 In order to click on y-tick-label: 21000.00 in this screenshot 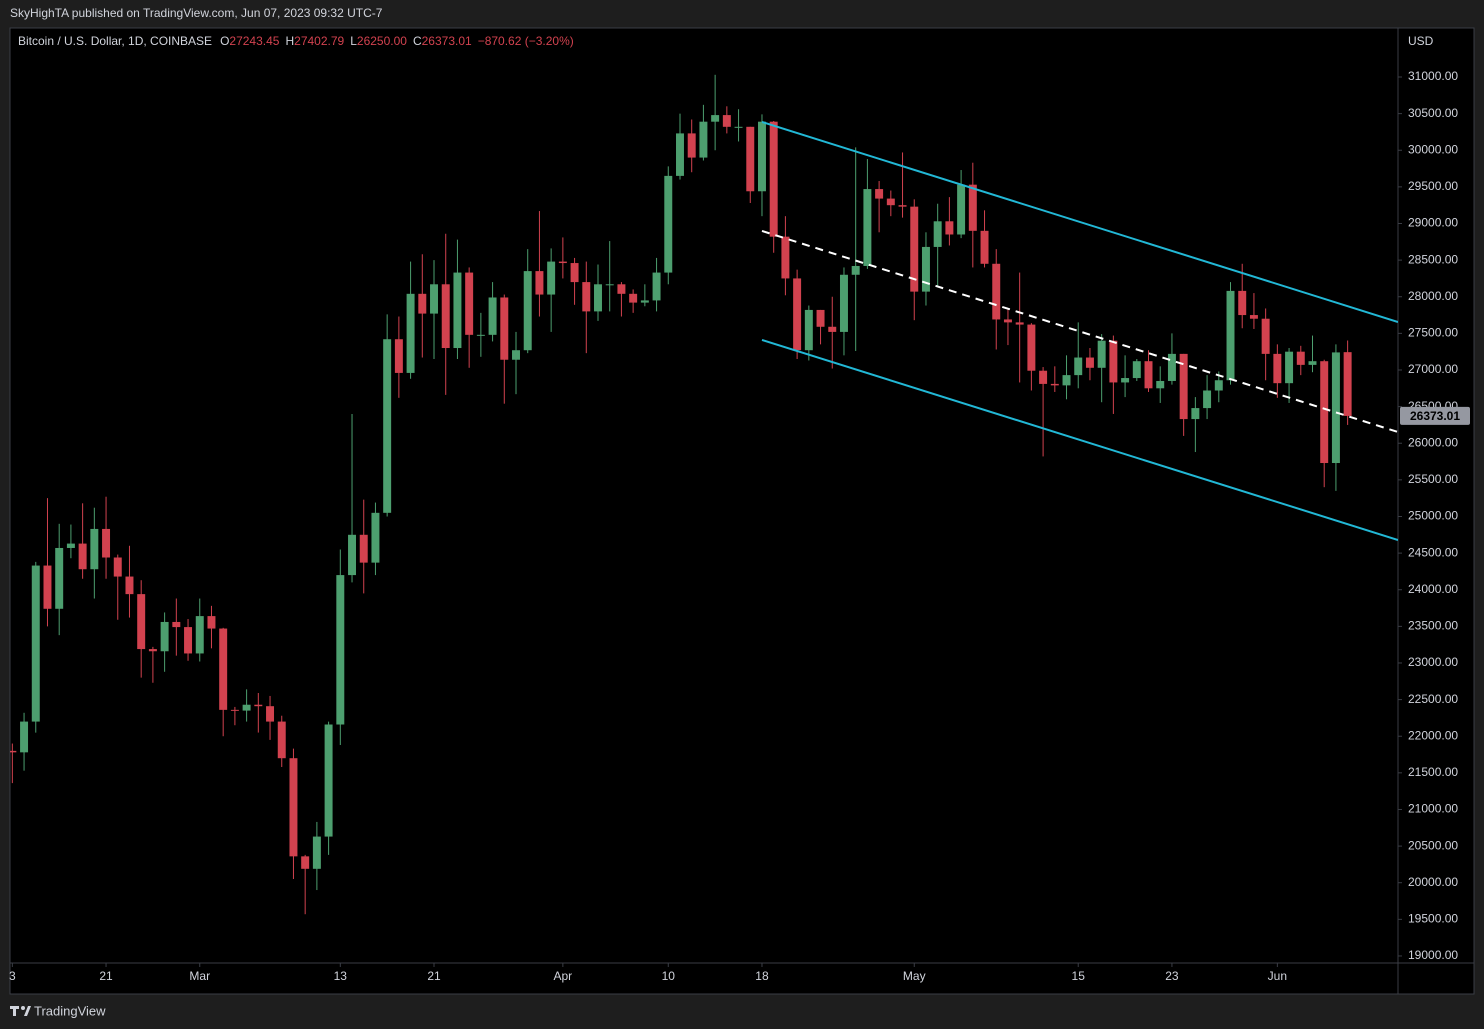, I will do `click(1433, 809)`.